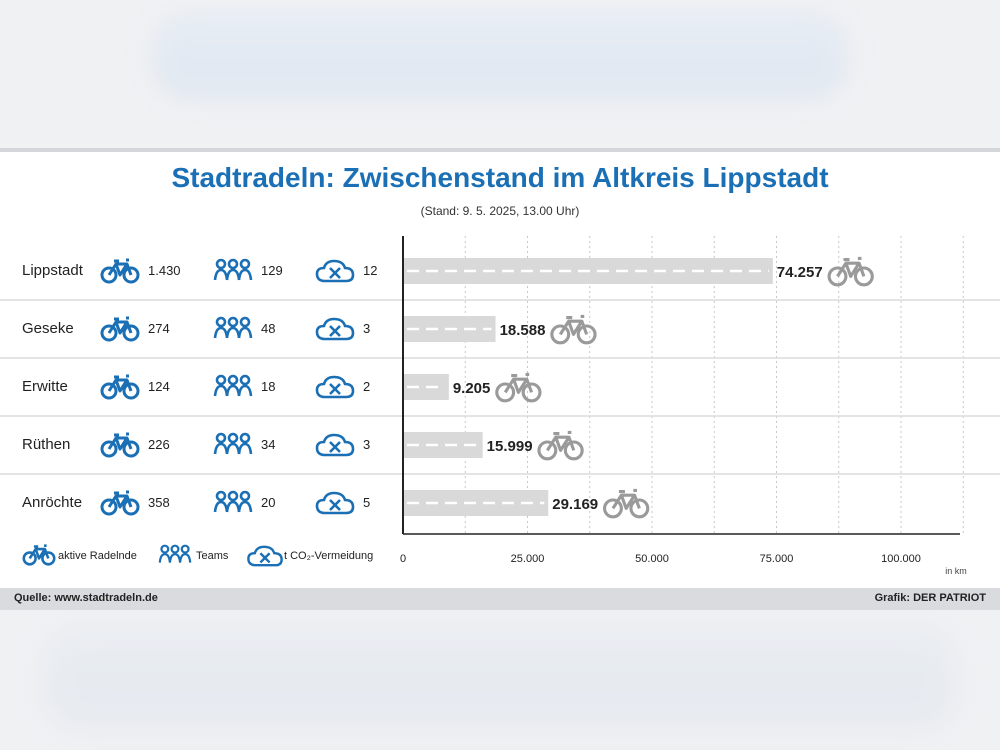  What do you see at coordinates (777, 559) in the screenshot?
I see `x-tick-label: 75.000` at bounding box center [777, 559].